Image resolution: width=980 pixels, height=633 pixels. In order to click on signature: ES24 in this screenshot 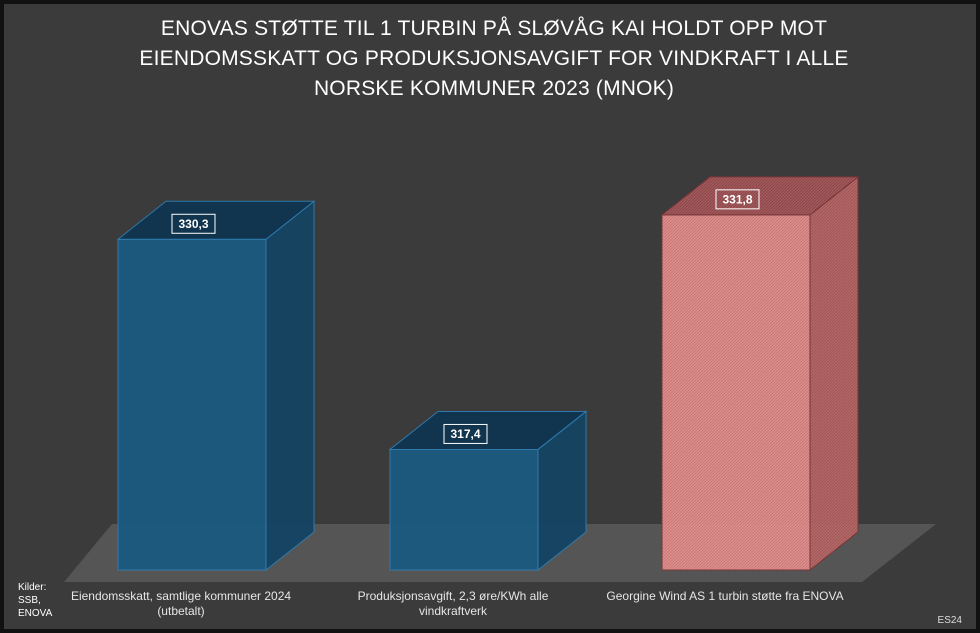, I will do `click(949, 620)`.